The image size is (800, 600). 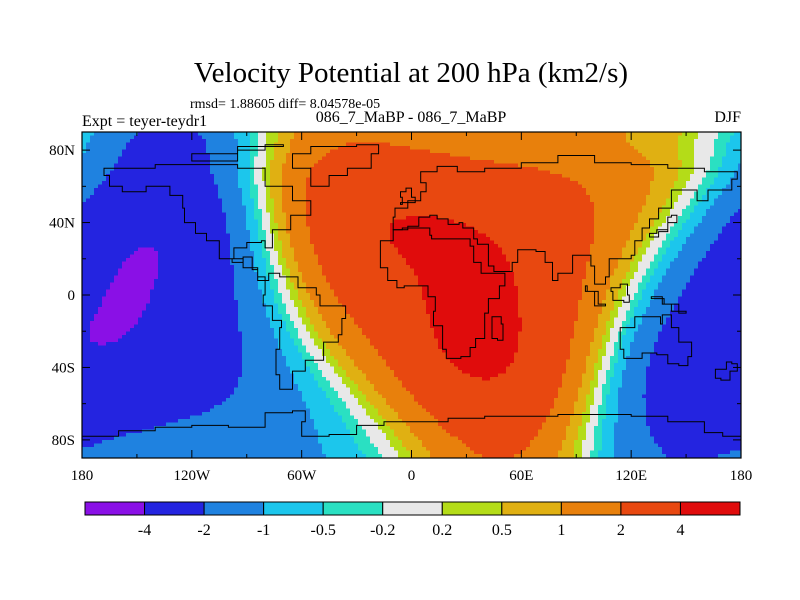 I want to click on y-tick-label: 40N, so click(x=62, y=224).